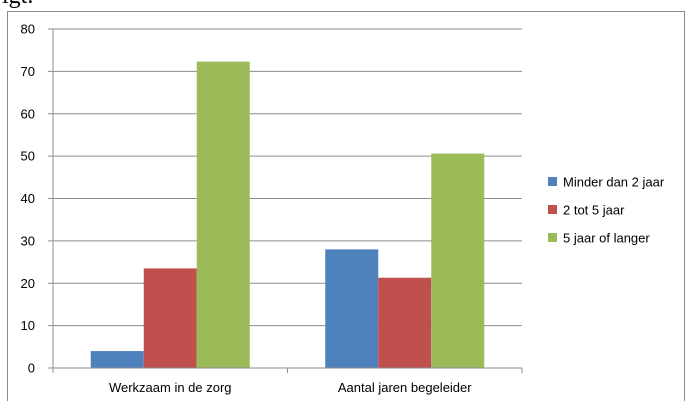 Image resolution: width=688 pixels, height=403 pixels. What do you see at coordinates (405, 387) in the screenshot?
I see `category-label: Aantal jaren begeleider` at bounding box center [405, 387].